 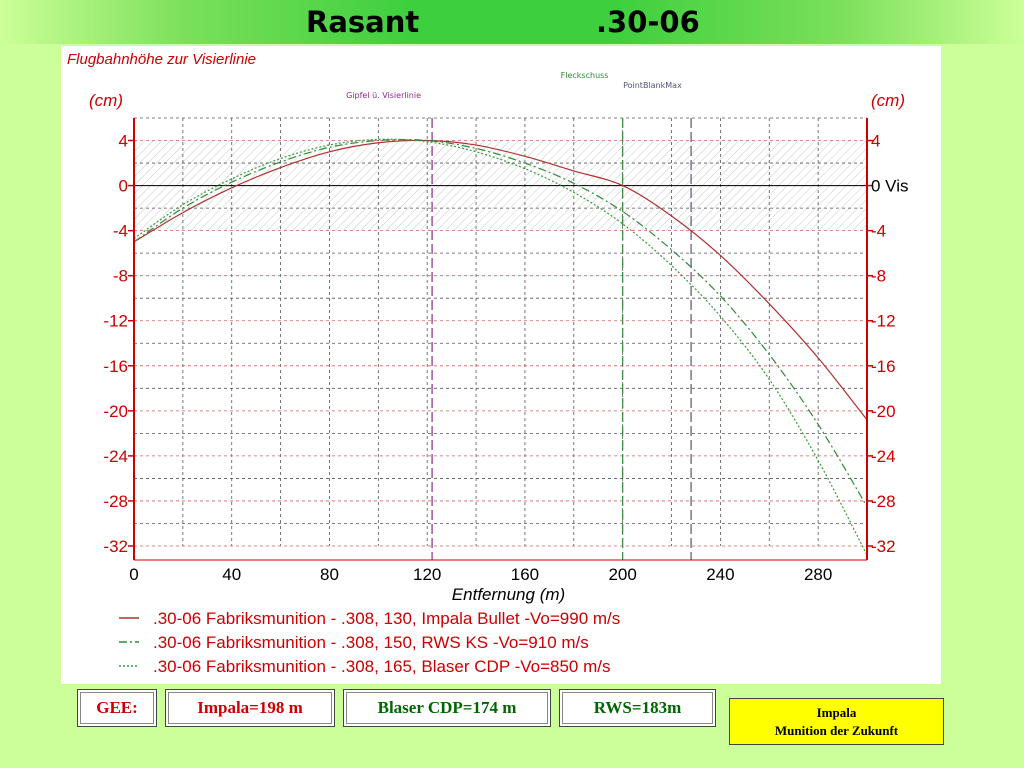 What do you see at coordinates (875, 141) in the screenshot?
I see `y-tick-label-right: 4` at bounding box center [875, 141].